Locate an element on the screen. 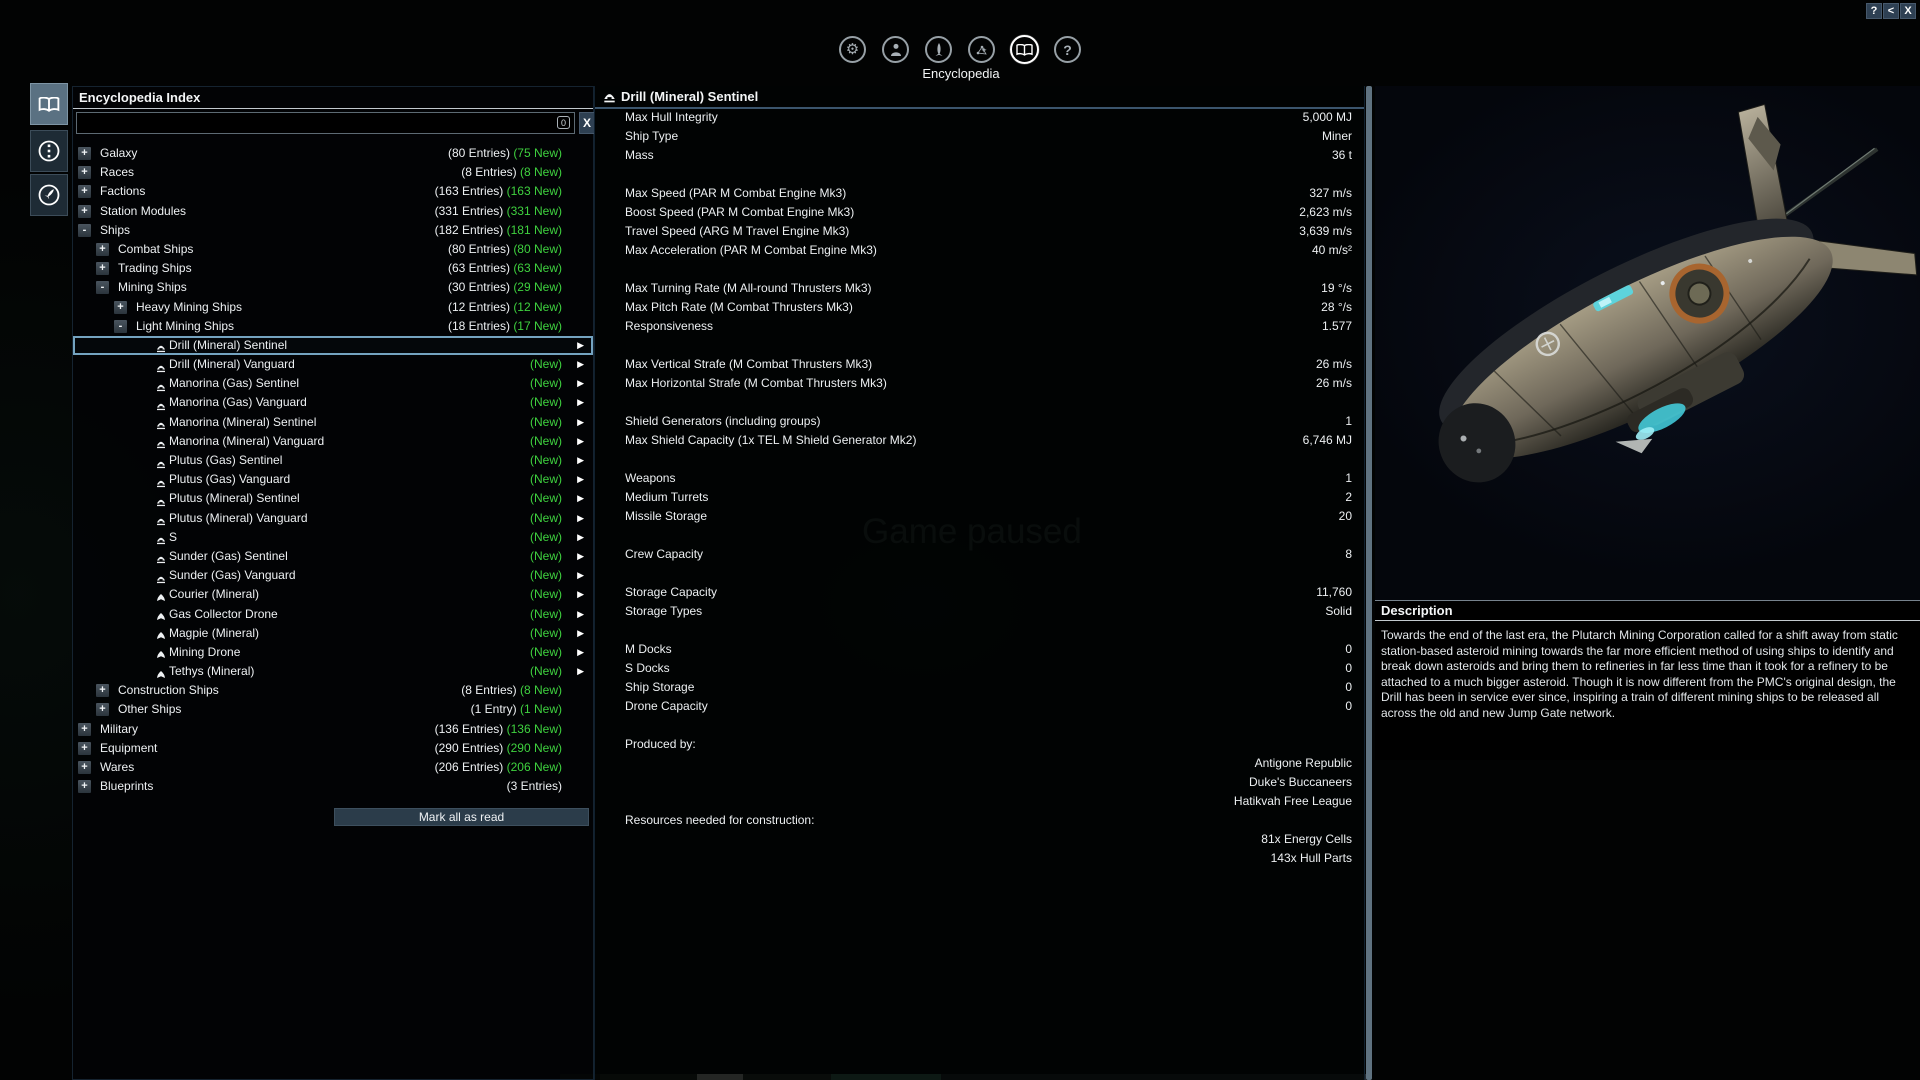 The width and height of the screenshot is (1920, 1080). window-back-button: < is located at coordinates (1891, 11).